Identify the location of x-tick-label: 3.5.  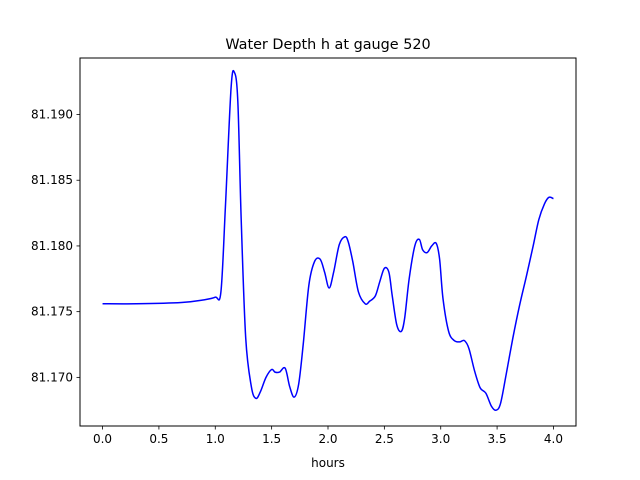
(497, 439).